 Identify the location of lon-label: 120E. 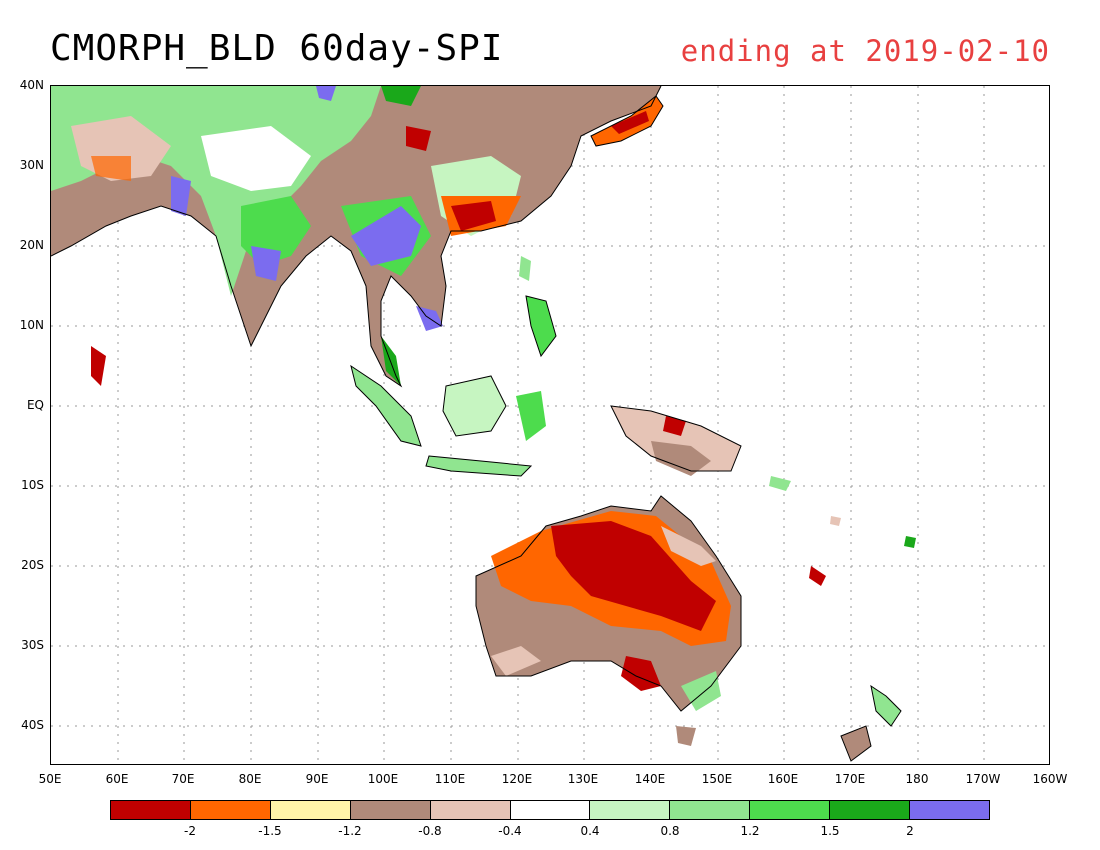
(517, 779).